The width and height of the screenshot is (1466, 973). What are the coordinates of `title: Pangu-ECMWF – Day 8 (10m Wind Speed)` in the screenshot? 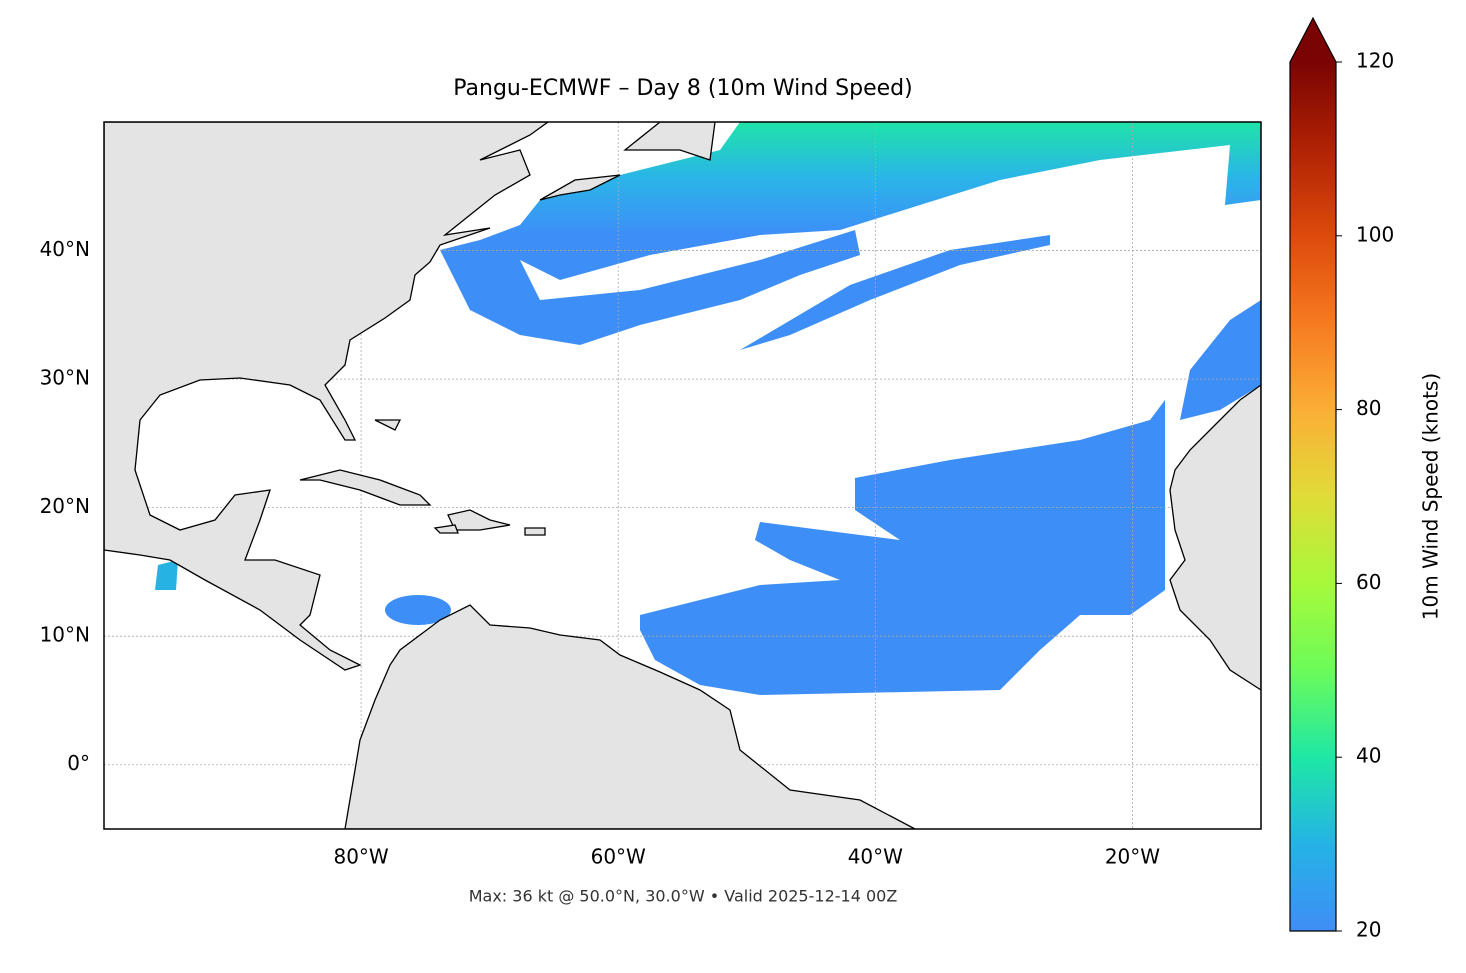 It's located at (682, 88).